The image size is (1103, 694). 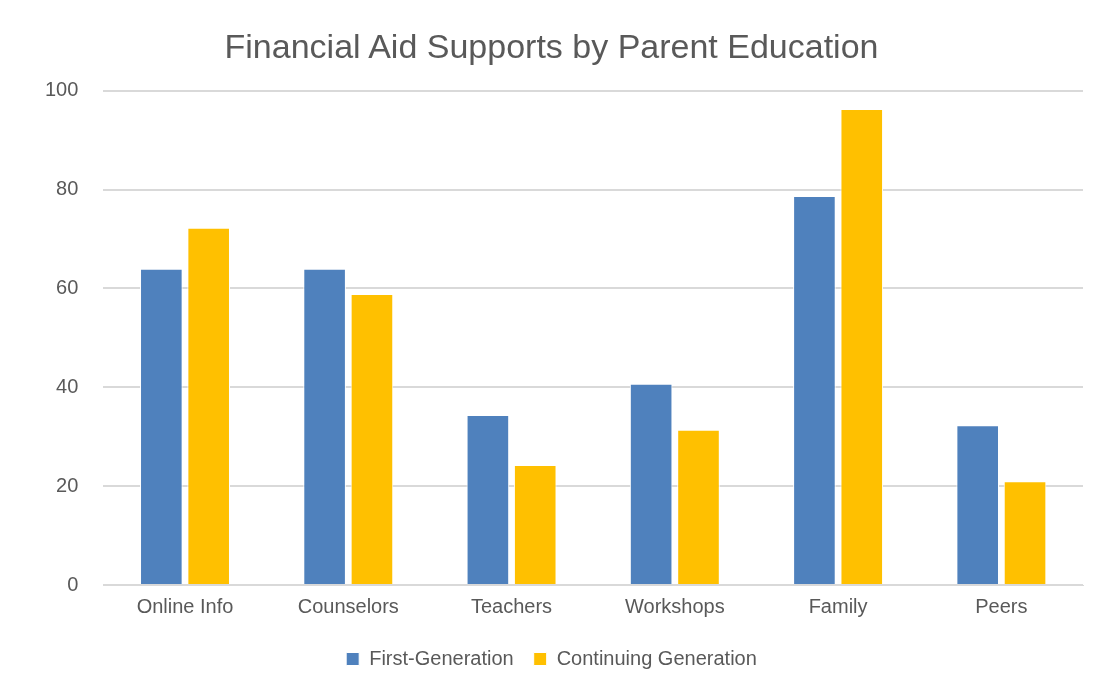 What do you see at coordinates (441, 657) in the screenshot?
I see `legend-label: First-Generation` at bounding box center [441, 657].